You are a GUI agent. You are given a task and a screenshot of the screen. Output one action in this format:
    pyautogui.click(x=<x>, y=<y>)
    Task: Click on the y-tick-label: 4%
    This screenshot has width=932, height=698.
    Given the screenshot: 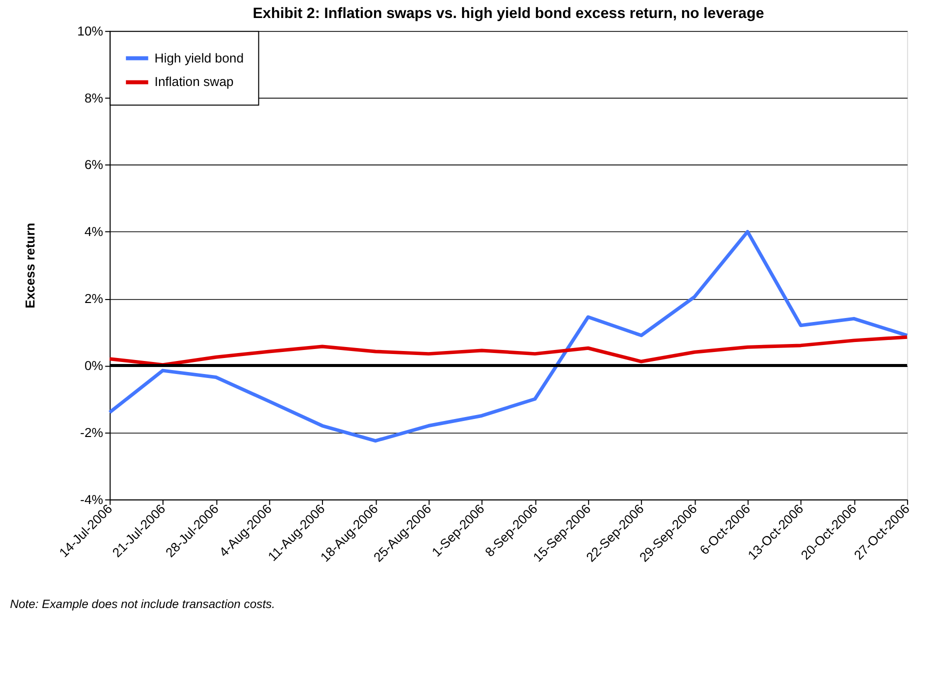 What is the action you would take?
    pyautogui.click(x=94, y=232)
    